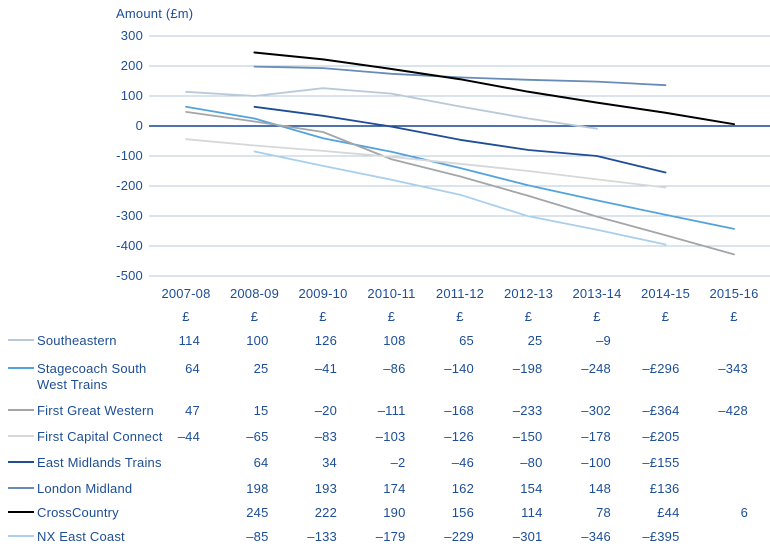 The width and height of the screenshot is (770, 548). What do you see at coordinates (531, 488) in the screenshot?
I see `table-cell: 154` at bounding box center [531, 488].